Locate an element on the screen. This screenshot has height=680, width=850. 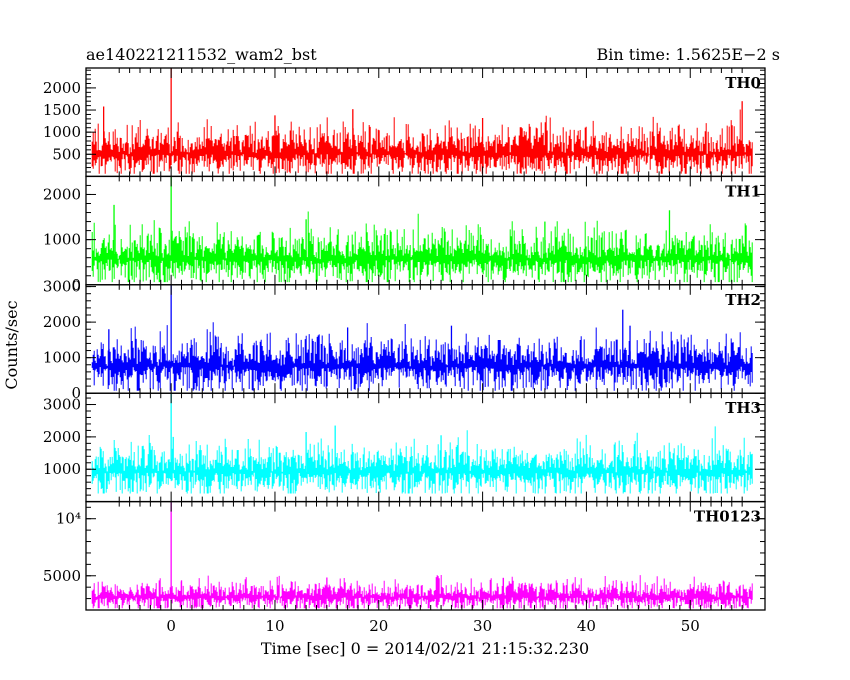
series-trace-th2 is located at coordinates (422, 356).